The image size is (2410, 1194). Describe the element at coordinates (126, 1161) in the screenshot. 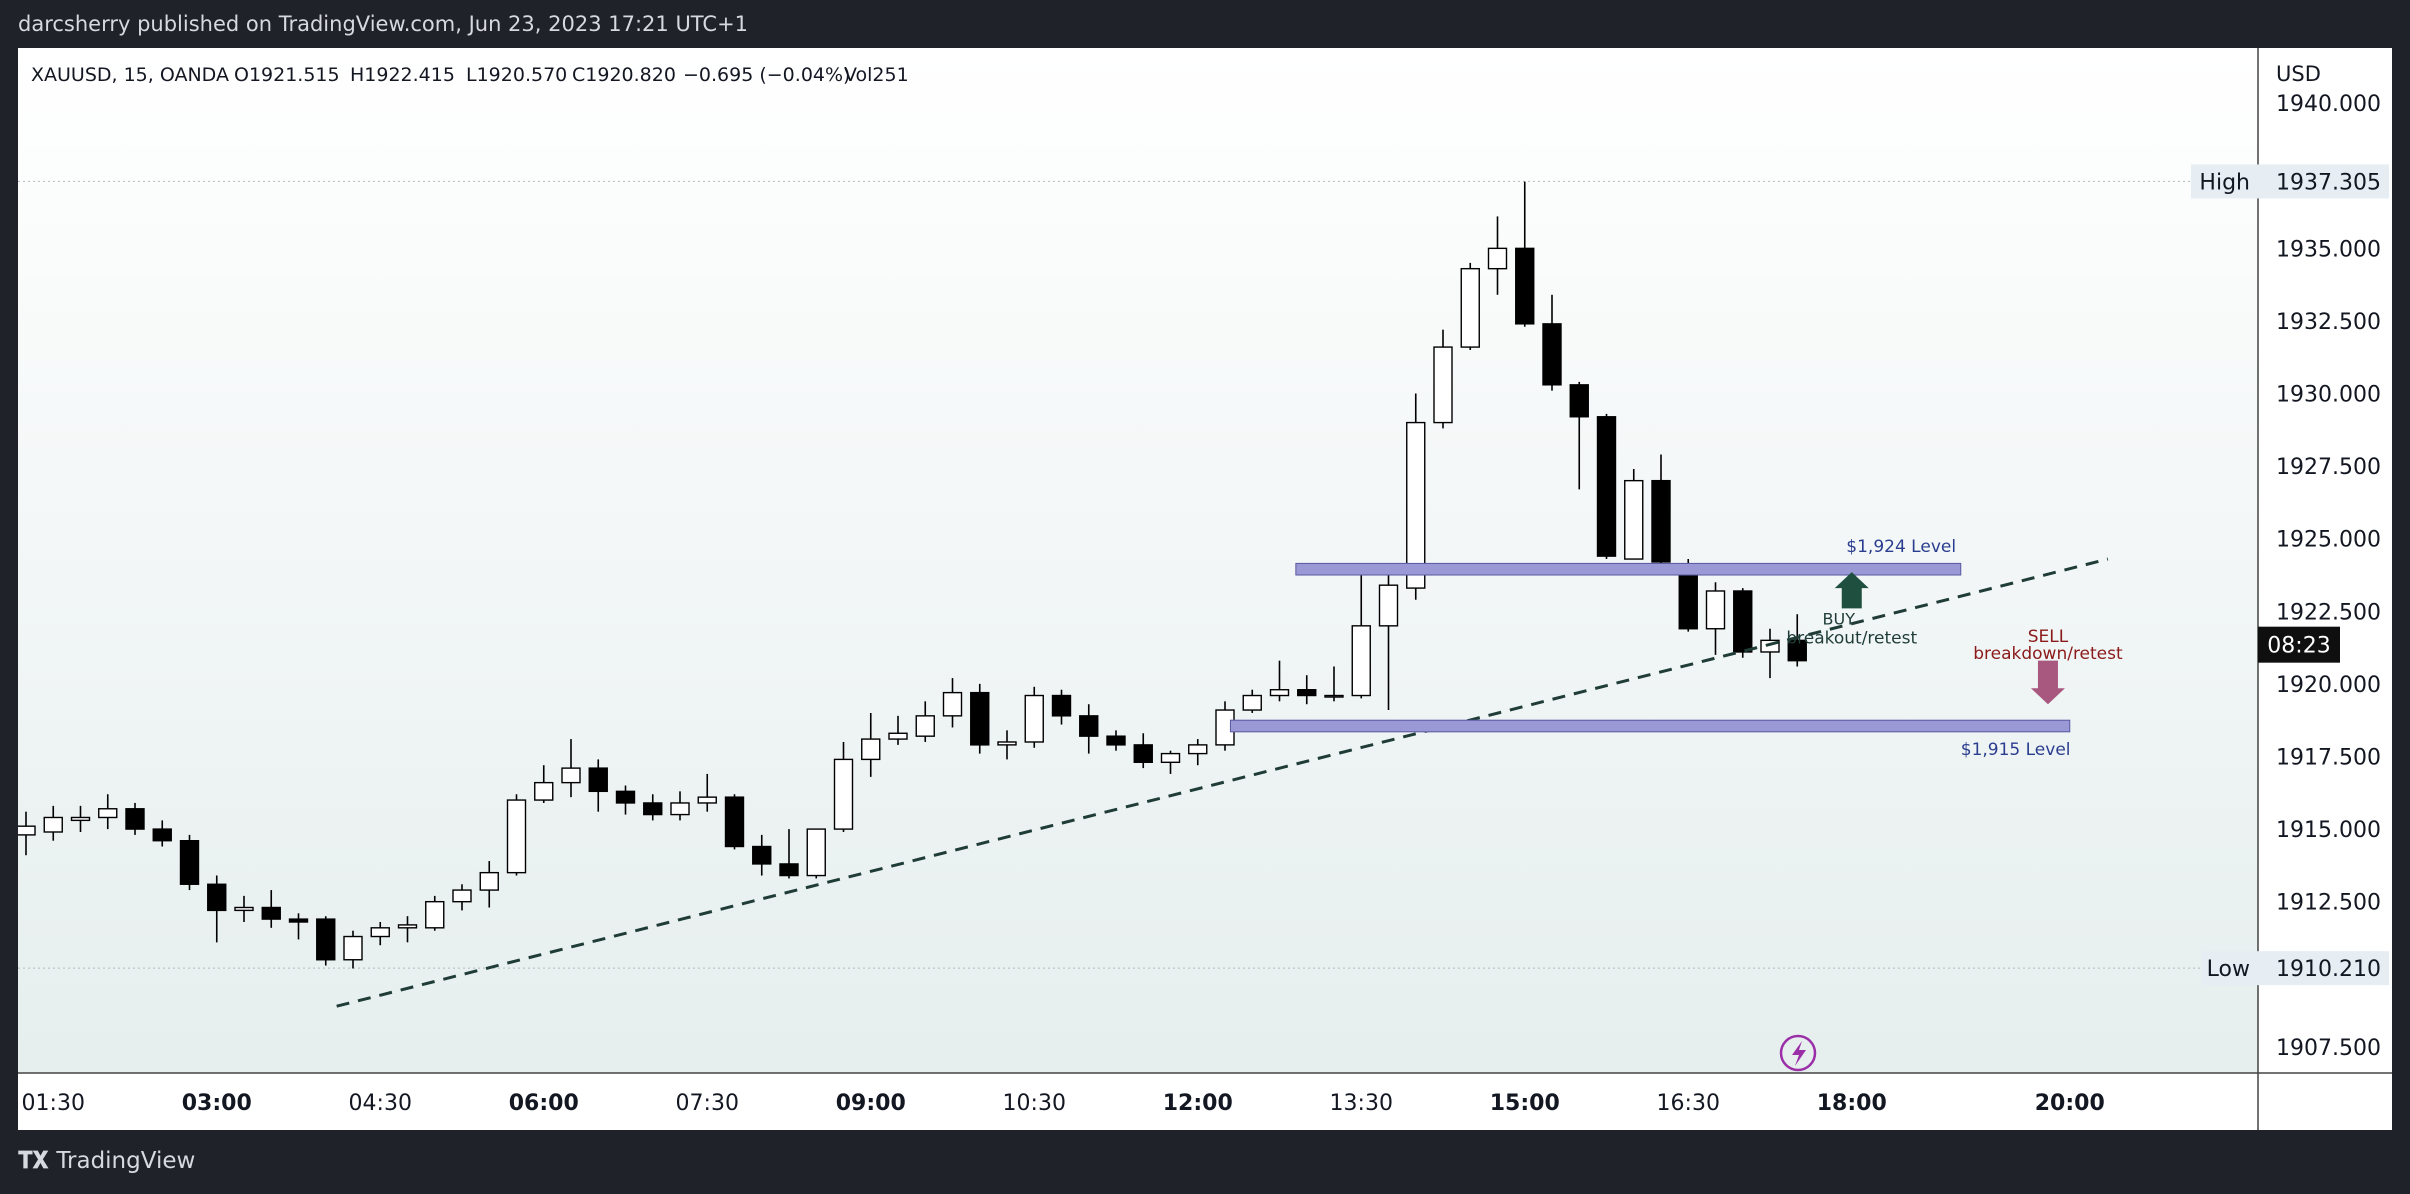

I see `tradingview-brand-label: TradingView` at that location.